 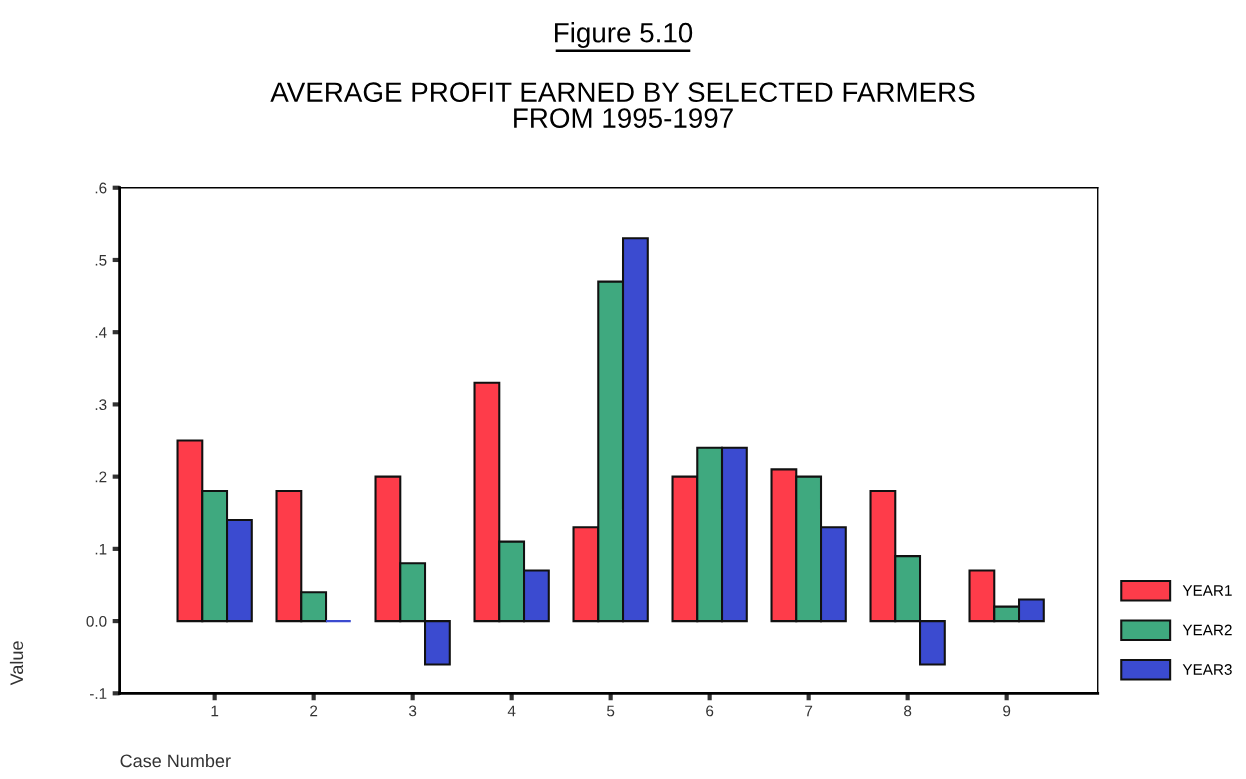 What do you see at coordinates (611, 711) in the screenshot?
I see `x-tick-label: 5` at bounding box center [611, 711].